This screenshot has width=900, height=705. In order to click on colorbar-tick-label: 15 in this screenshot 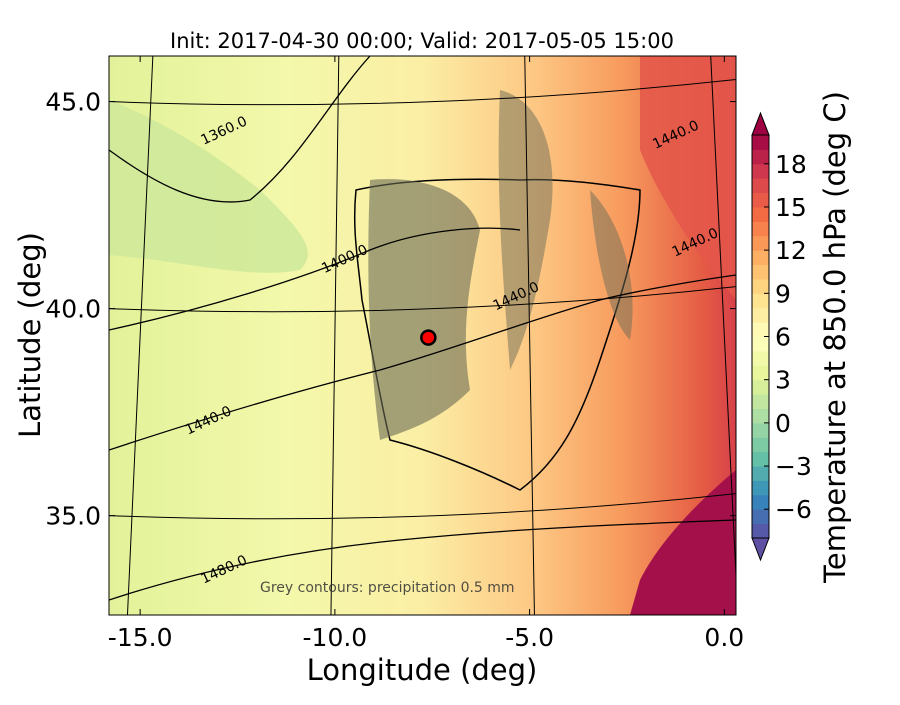, I will do `click(791, 207)`.